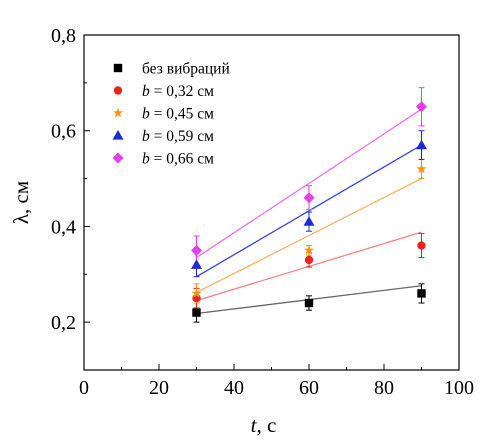  I want to click on x-tick-label: 20, so click(159, 388).